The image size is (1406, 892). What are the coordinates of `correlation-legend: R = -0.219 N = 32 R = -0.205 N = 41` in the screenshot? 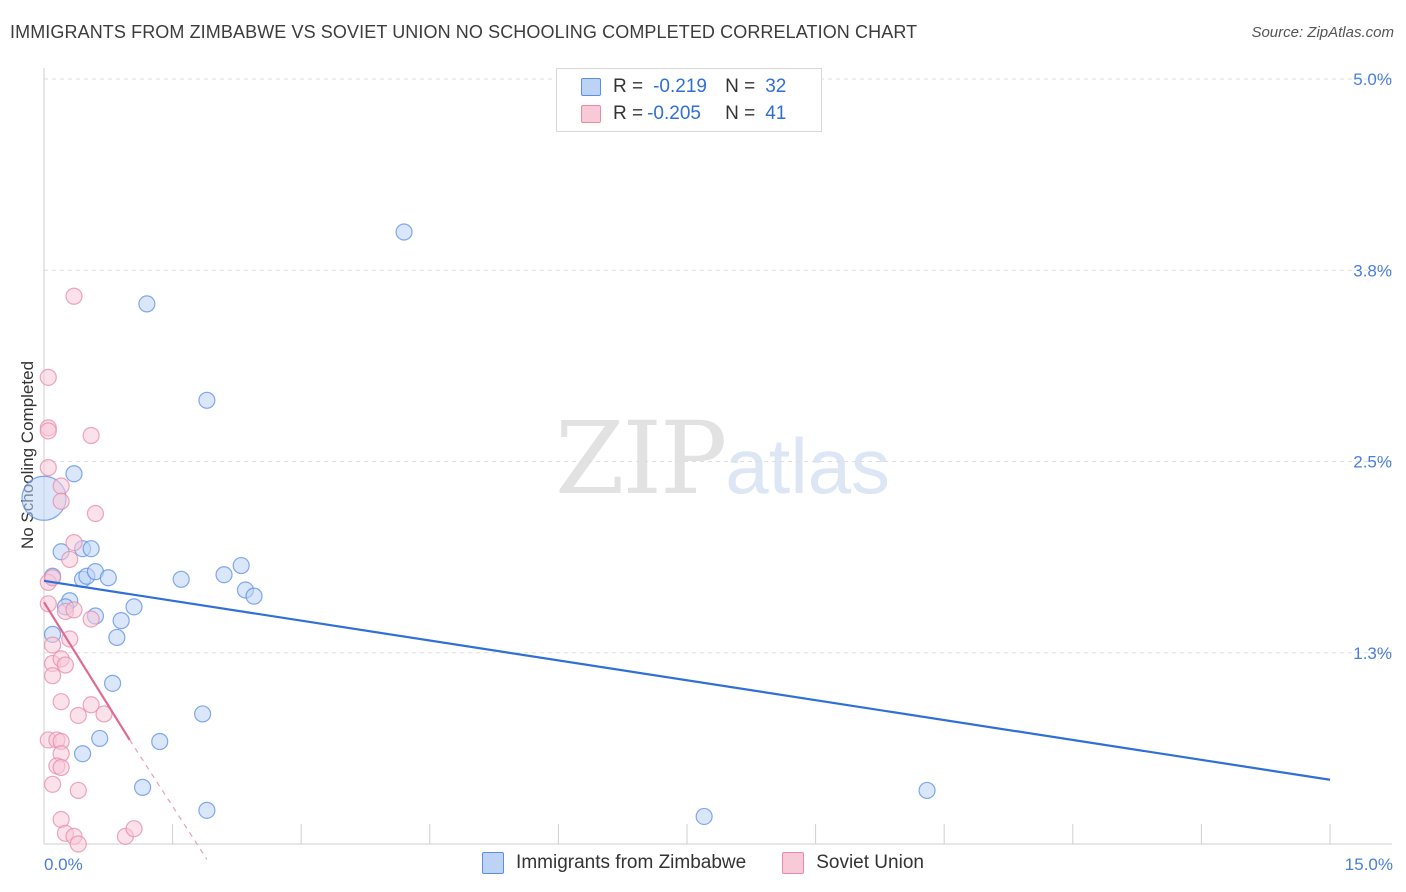 It's located at (689, 100).